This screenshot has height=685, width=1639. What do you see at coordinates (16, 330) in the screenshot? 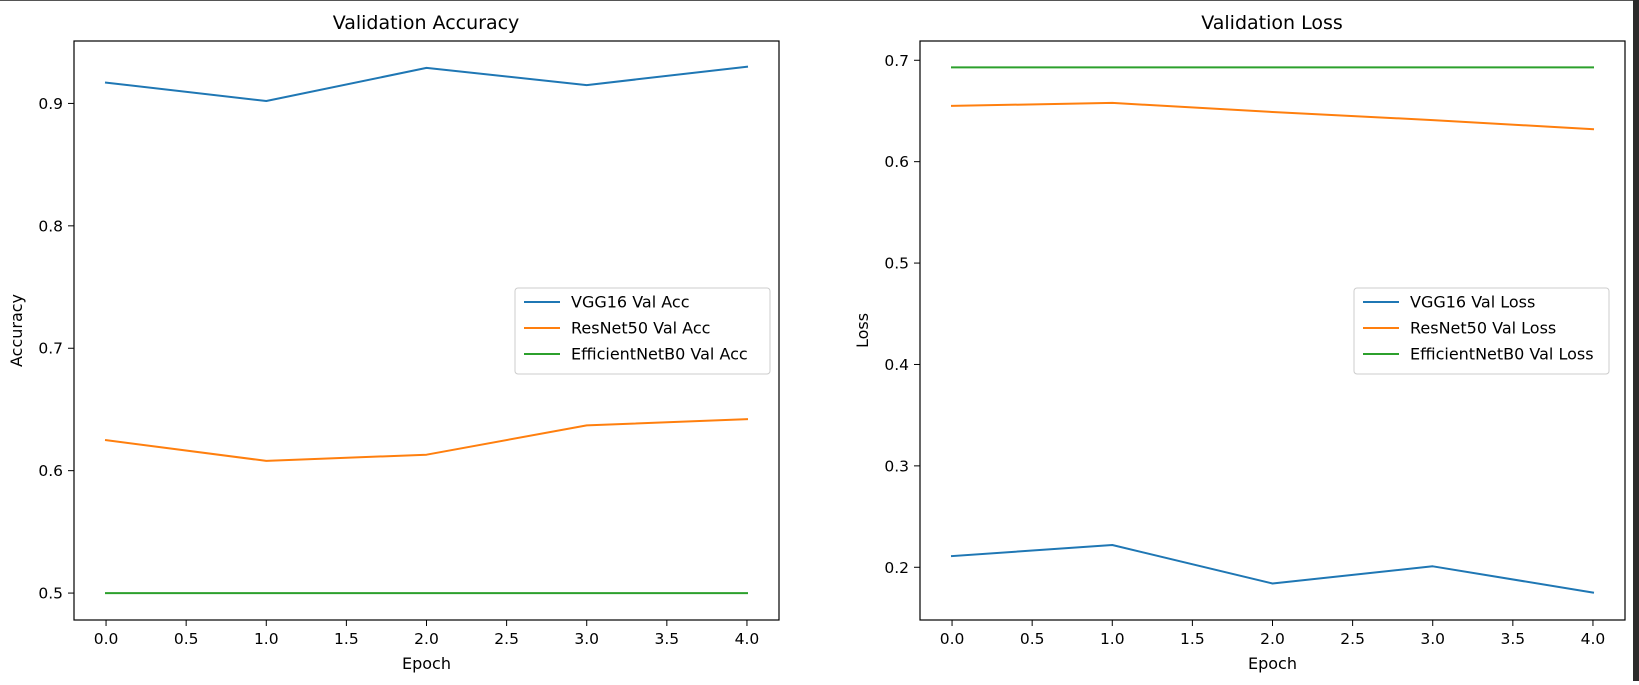
I see `y-axis-label: Accuracy` at bounding box center [16, 330].